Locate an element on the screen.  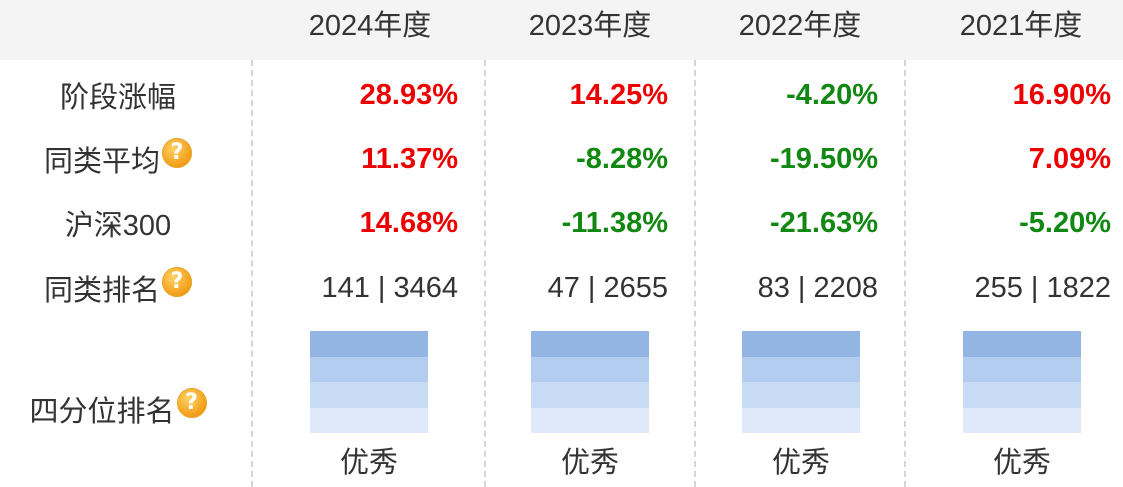
row-label-quartile-rank: 四分位排名? is located at coordinates (118, 409).